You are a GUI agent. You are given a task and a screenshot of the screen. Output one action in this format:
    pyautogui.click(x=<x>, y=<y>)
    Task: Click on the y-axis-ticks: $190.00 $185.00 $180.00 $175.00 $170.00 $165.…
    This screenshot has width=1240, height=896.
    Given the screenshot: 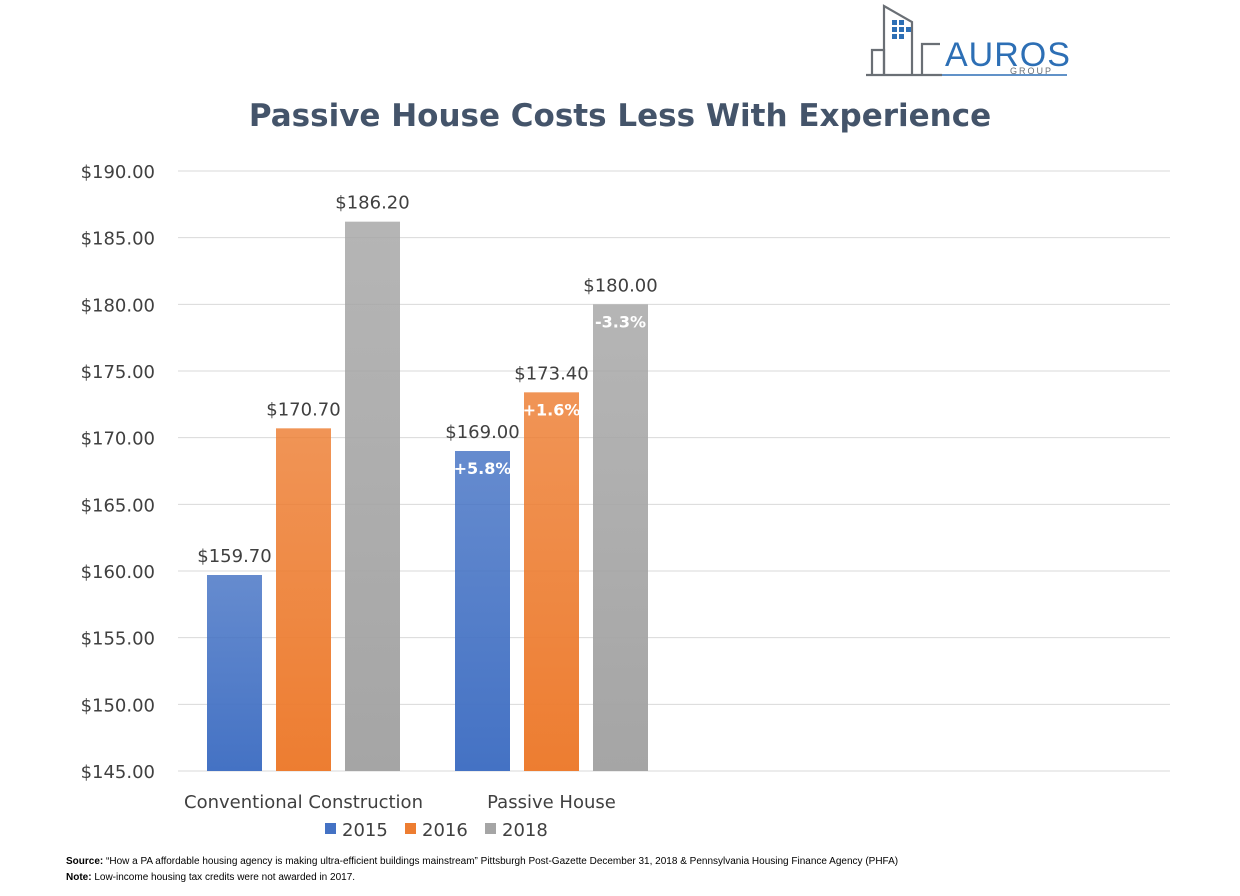 What is the action you would take?
    pyautogui.click(x=118, y=472)
    